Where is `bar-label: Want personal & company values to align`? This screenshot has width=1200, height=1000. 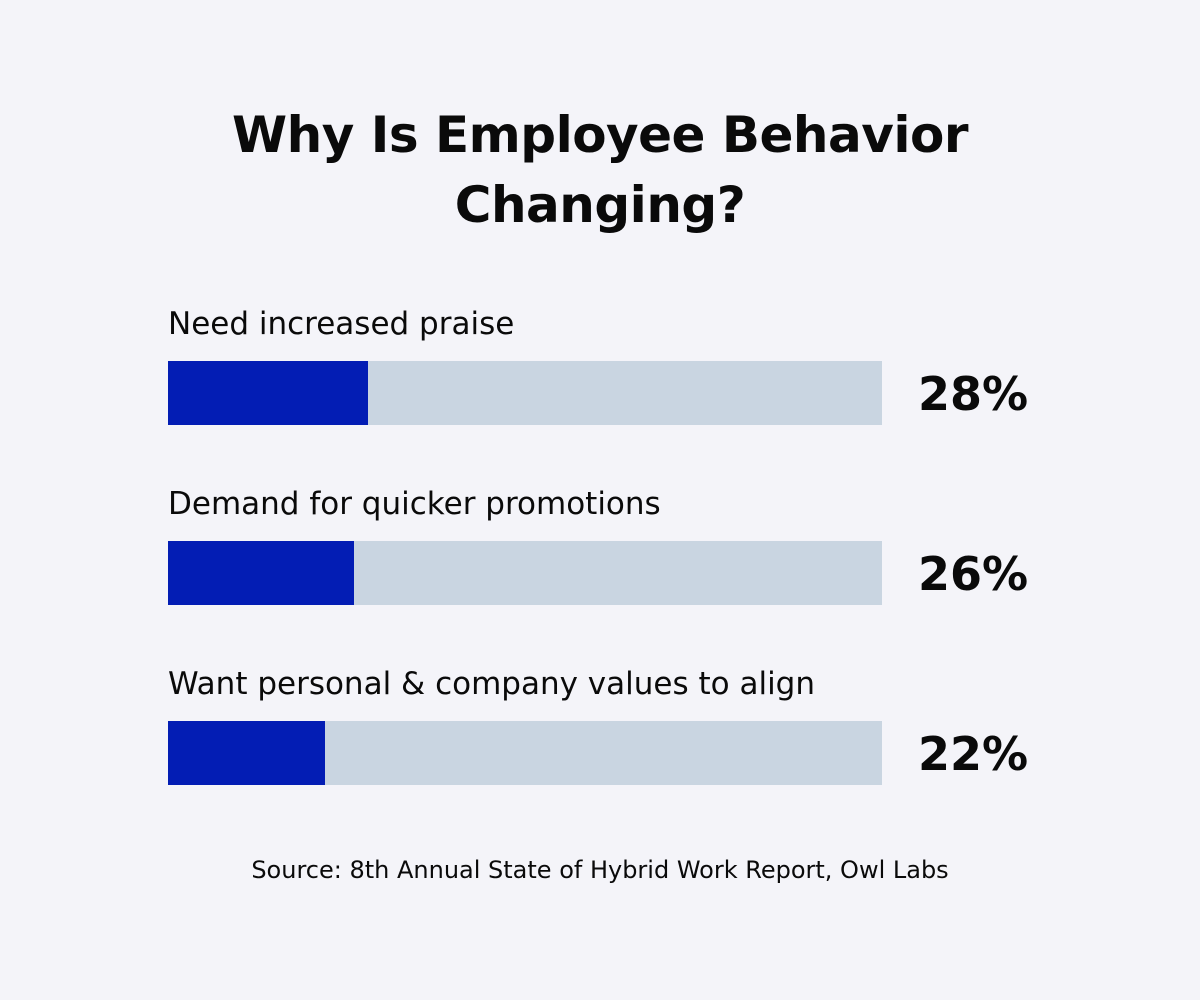
bar-label: Want personal & company values to align is located at coordinates (492, 684).